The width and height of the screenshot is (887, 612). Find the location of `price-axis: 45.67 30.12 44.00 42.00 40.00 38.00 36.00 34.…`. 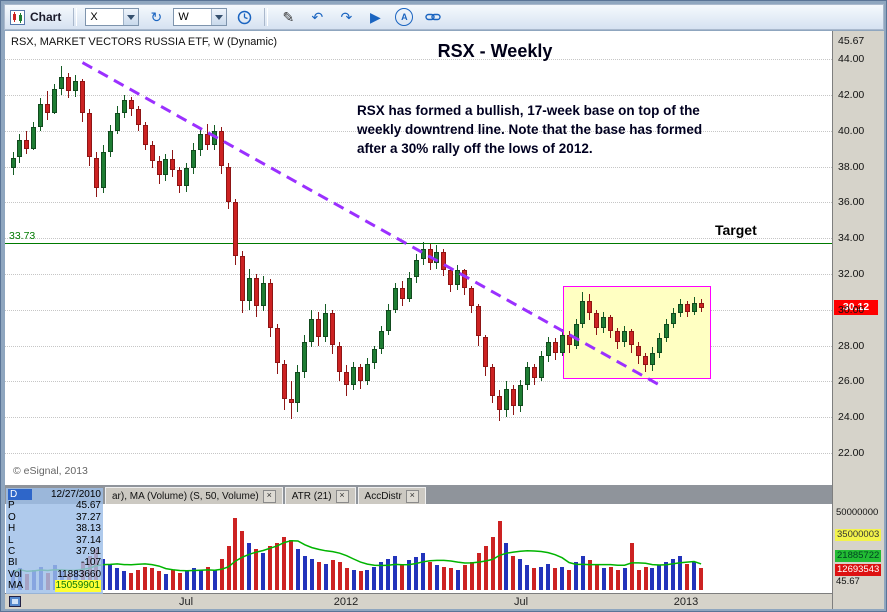

price-axis: 45.67 30.12 44.00 42.00 40.00 38.00 36.00 34.… is located at coordinates (858, 320).